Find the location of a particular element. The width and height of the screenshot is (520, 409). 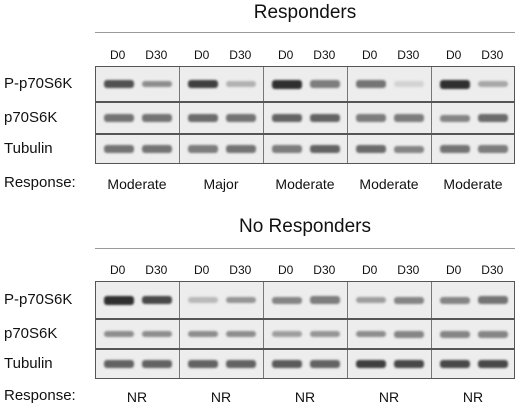

response-value: Major is located at coordinates (221, 184).